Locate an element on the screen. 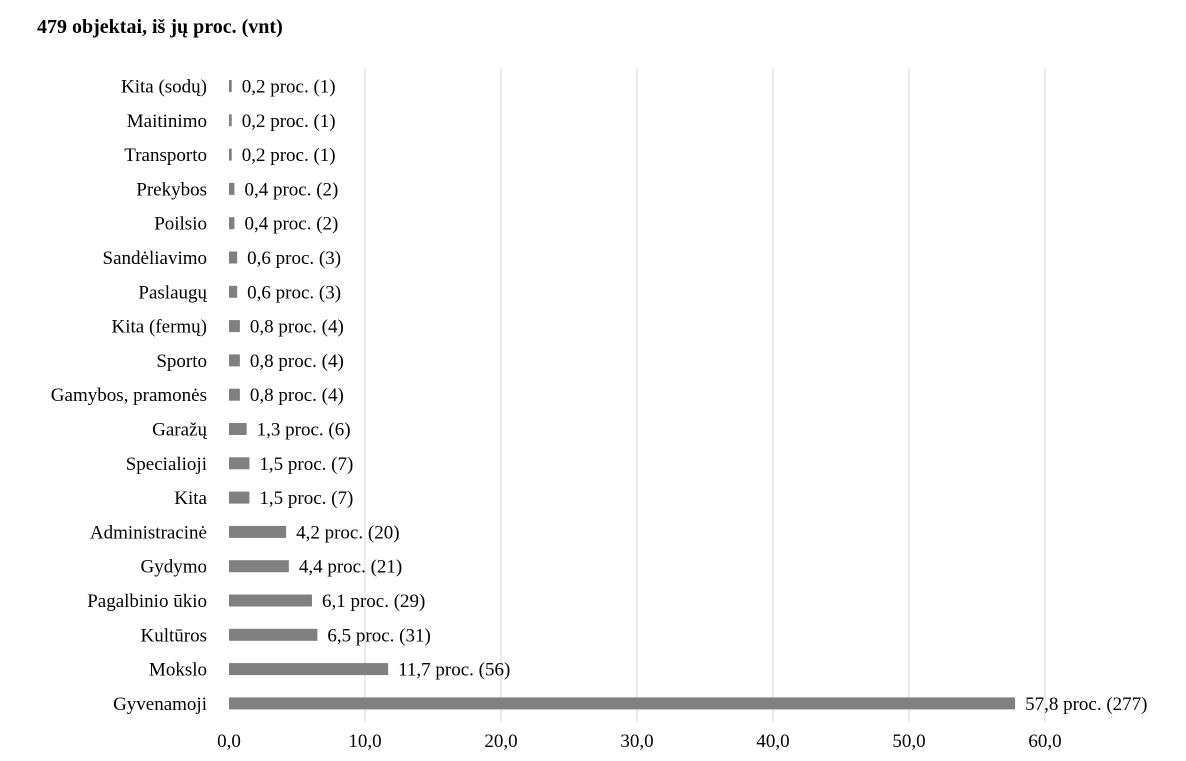 This screenshot has height=761, width=1186. x-tick-label: 30,0 is located at coordinates (636, 741).